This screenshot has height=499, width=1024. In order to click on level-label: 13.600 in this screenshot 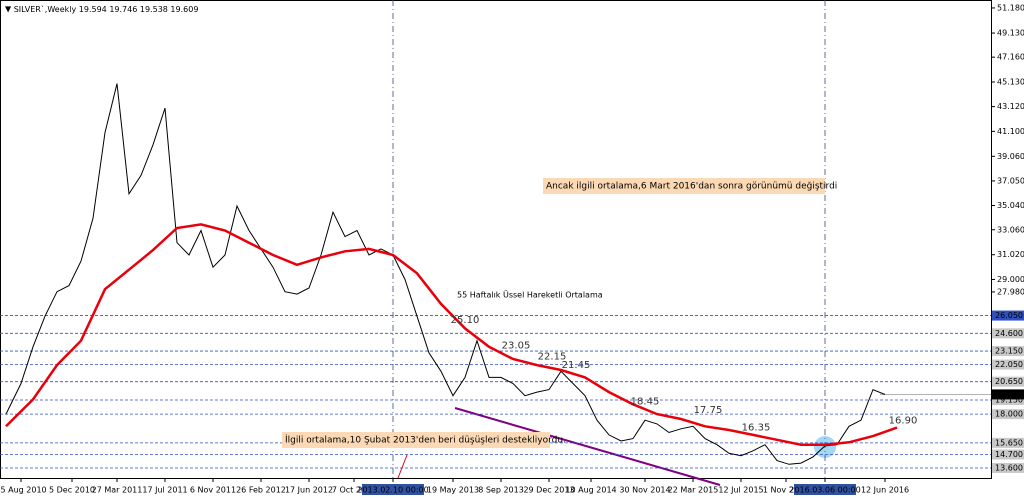, I will do `click(1009, 467)`.